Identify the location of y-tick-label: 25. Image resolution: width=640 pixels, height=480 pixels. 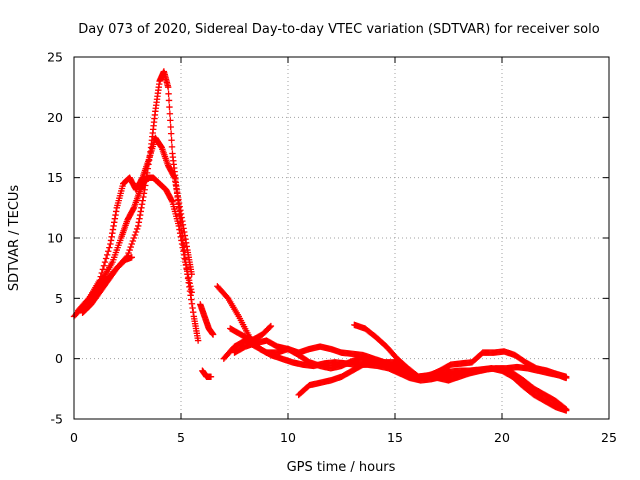
(55, 57).